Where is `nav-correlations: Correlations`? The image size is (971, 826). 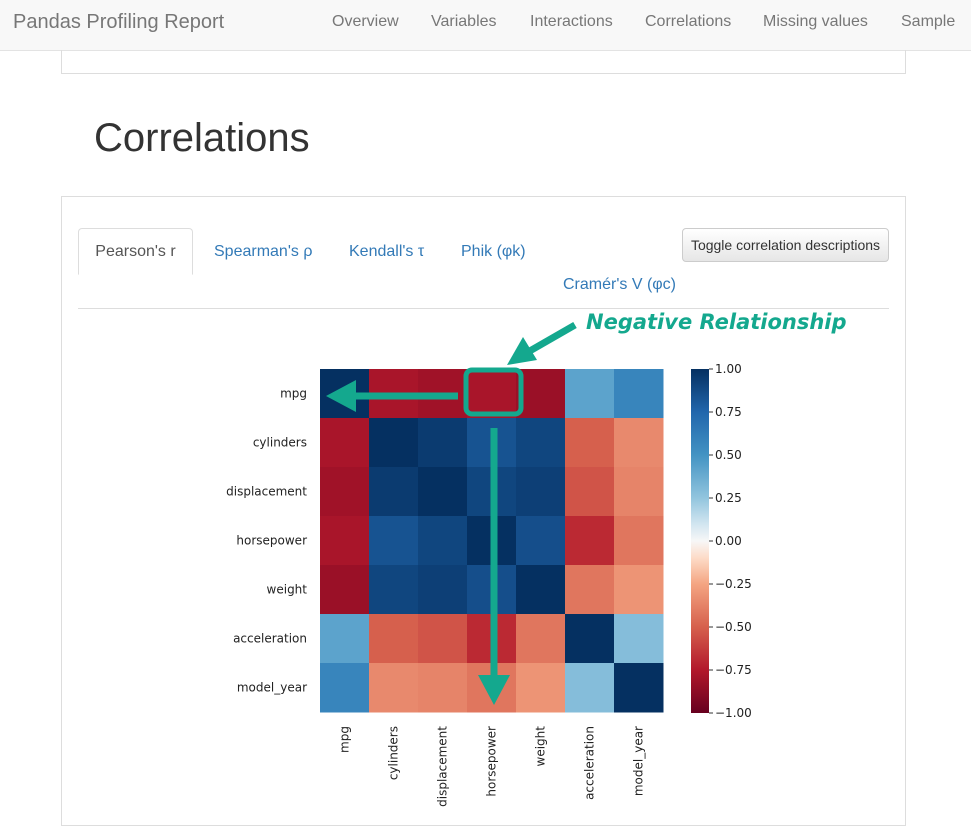
nav-correlations: Correlations is located at coordinates (688, 21).